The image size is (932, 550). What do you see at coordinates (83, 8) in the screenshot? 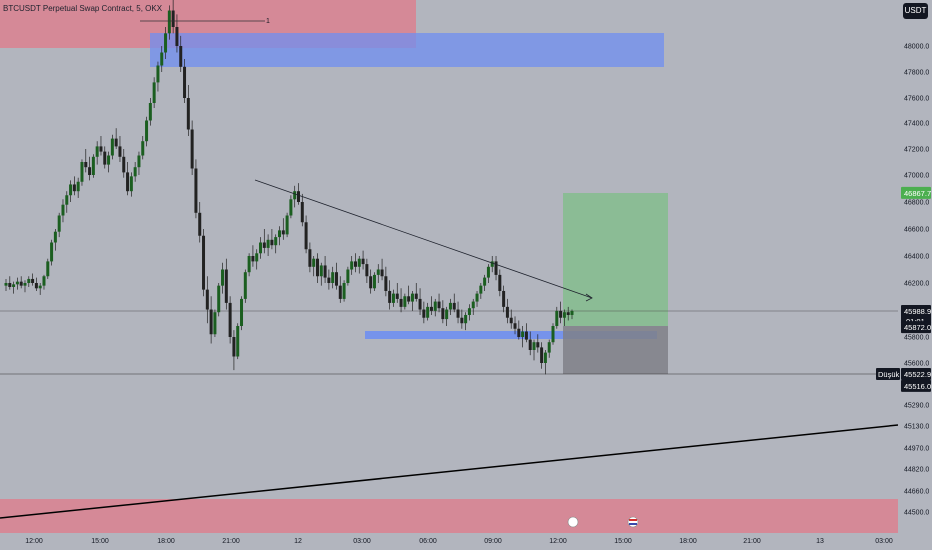
I see `symbol-title: BTCUSDT Perpetual Swap Contract, 5, OKX` at bounding box center [83, 8].